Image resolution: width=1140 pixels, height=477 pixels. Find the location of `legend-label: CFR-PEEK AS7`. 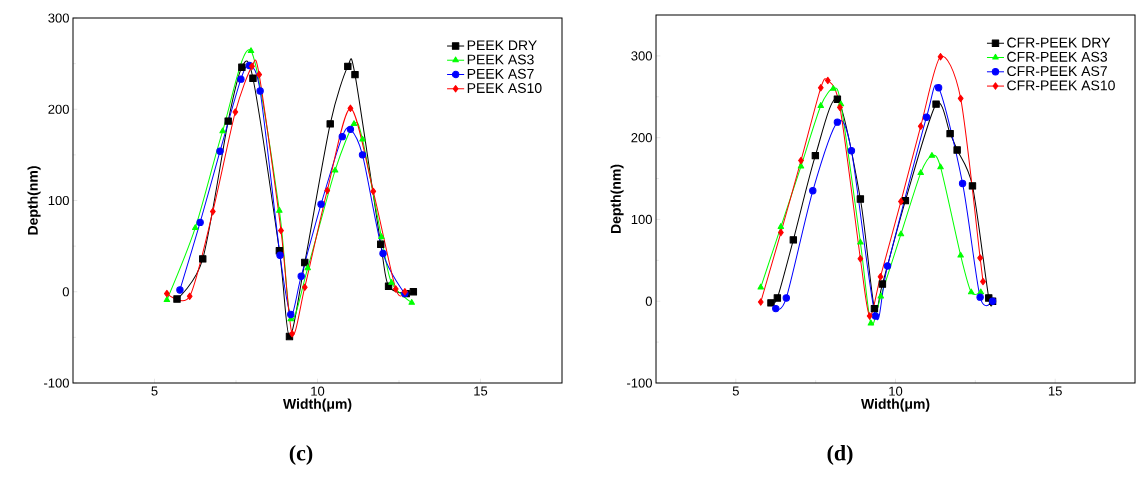

legend-label: CFR-PEEK AS7 is located at coordinates (1057, 71).